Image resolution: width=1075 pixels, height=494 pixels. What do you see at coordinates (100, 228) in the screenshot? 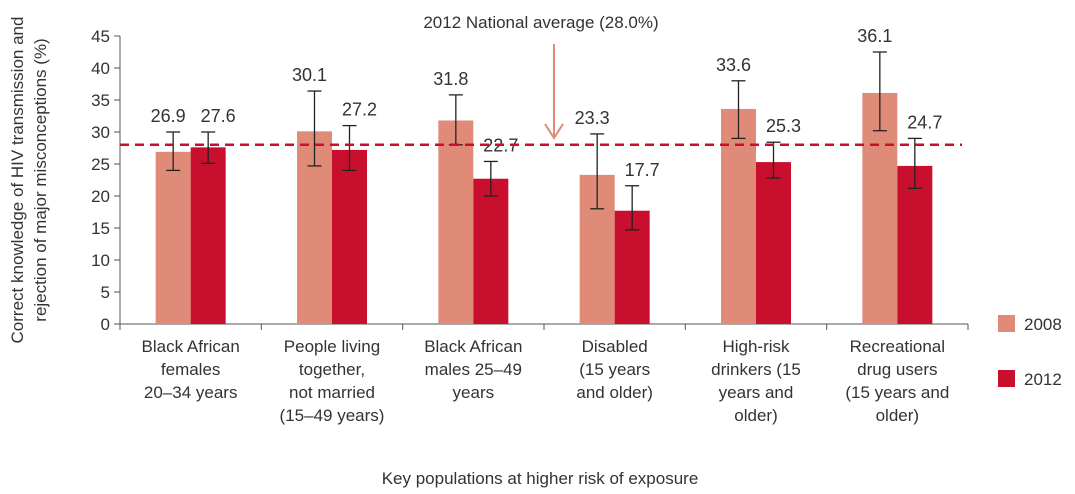
I see `y-tick-label: 15` at bounding box center [100, 228].